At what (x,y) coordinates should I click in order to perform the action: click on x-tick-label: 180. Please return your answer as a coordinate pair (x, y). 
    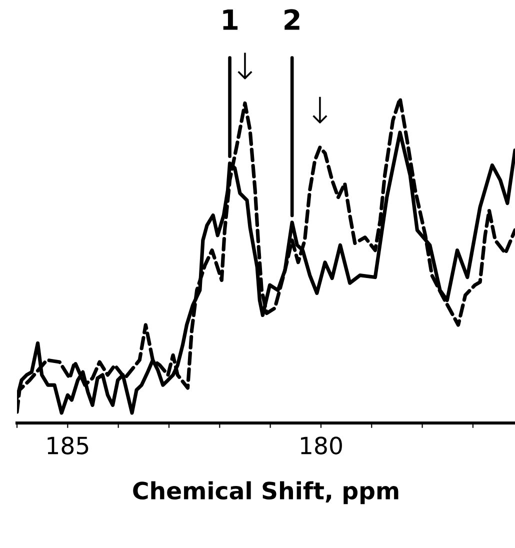
    Looking at the image, I should click on (321, 445).